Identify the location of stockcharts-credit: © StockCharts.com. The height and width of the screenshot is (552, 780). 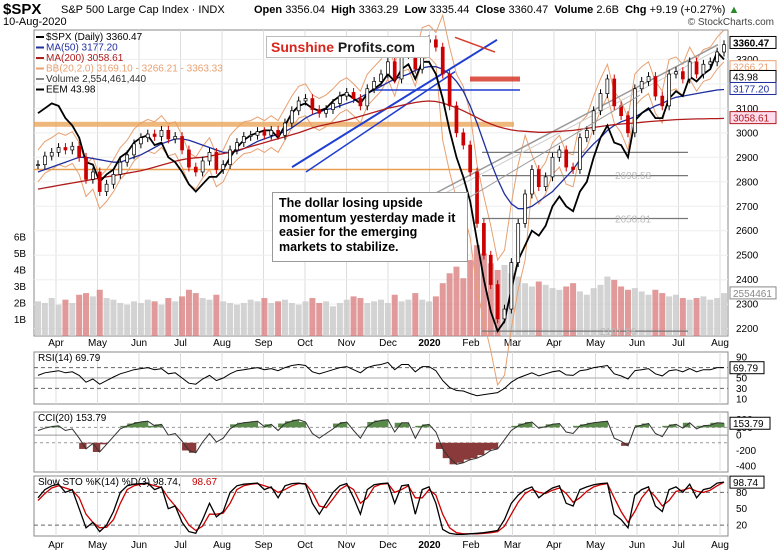
(730, 22).